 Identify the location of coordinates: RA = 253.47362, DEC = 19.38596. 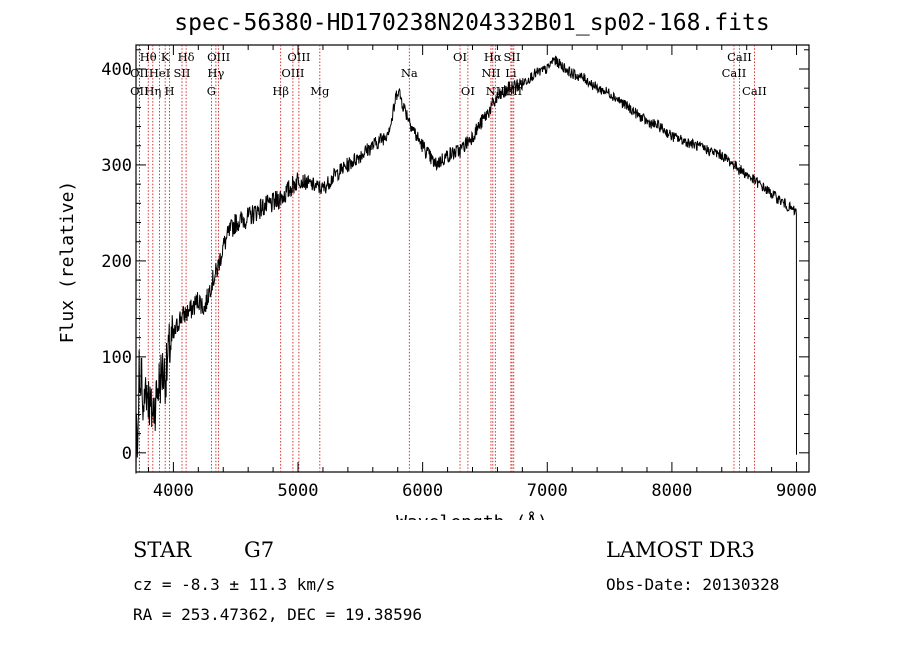
(277, 614).